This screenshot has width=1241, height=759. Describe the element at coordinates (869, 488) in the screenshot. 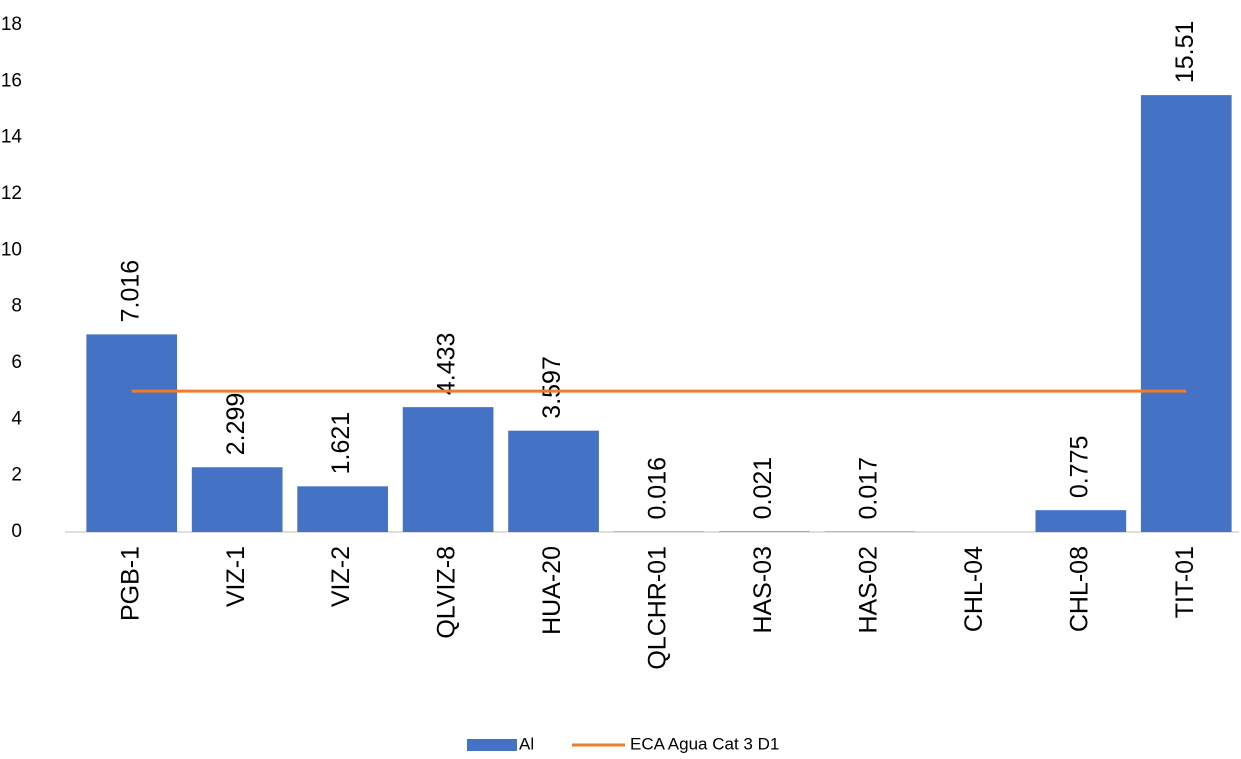

I see `value-label: 0.017` at that location.